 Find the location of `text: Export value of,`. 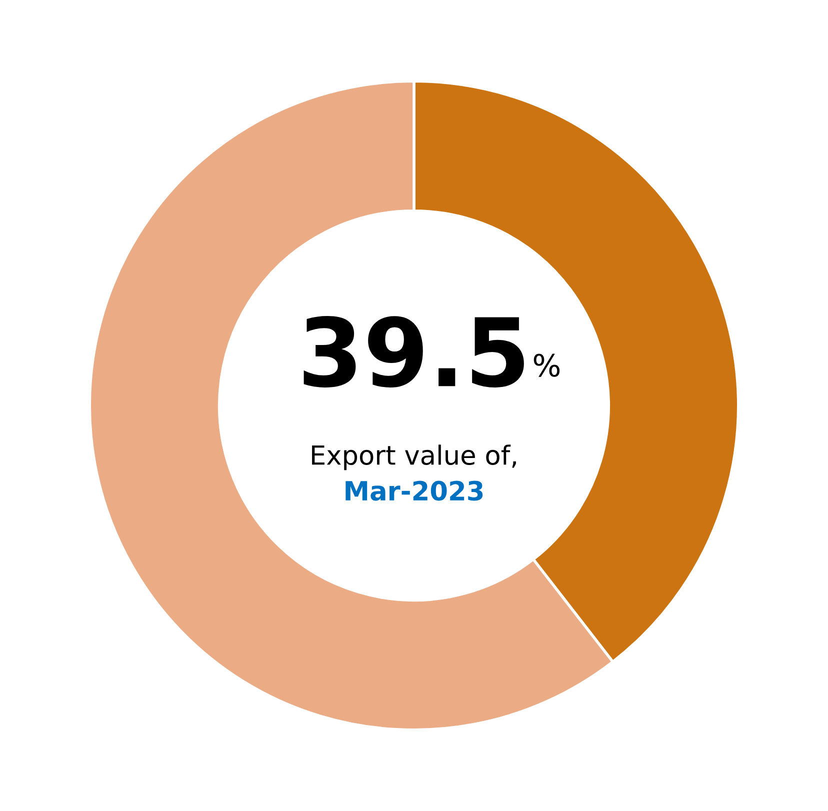

text: Export value of, is located at coordinates (414, 457).